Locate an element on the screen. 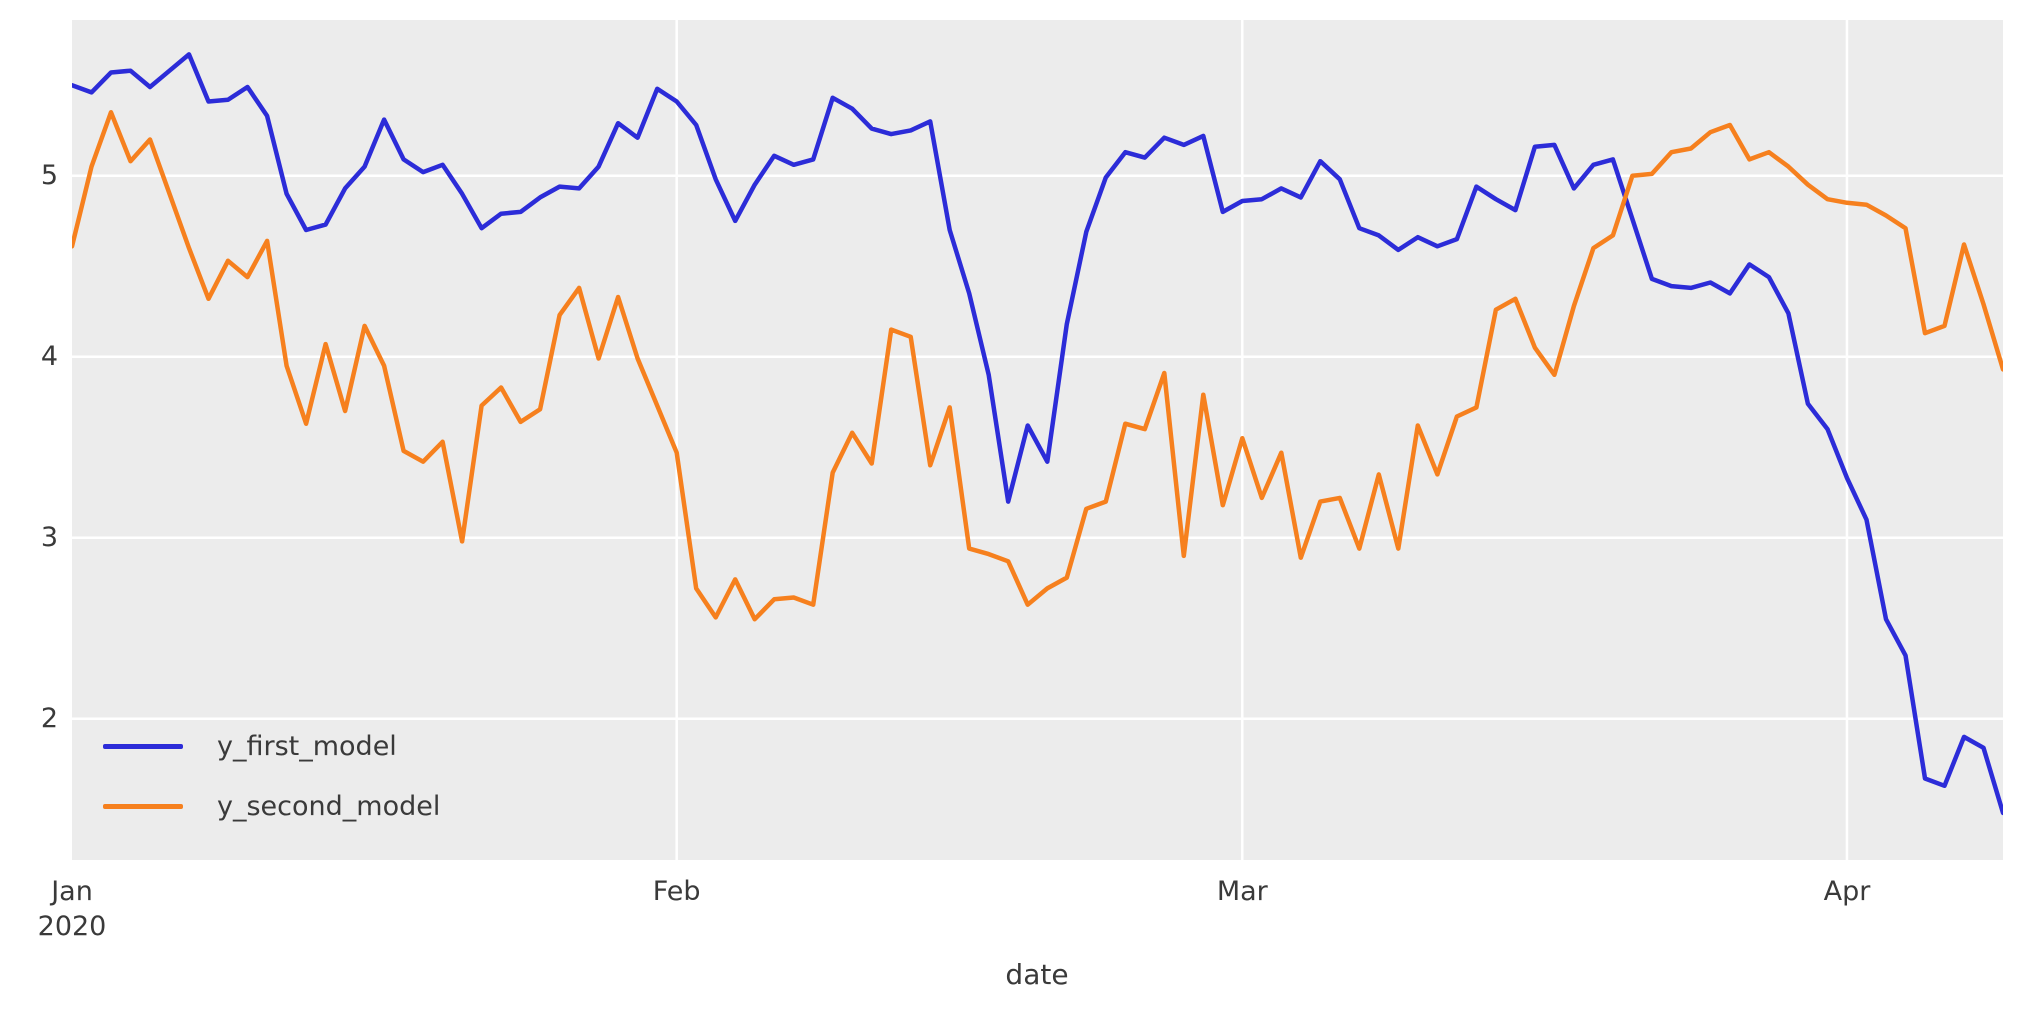 The image size is (2023, 1023). x-tick-label: Jan 2020 is located at coordinates (72, 909).